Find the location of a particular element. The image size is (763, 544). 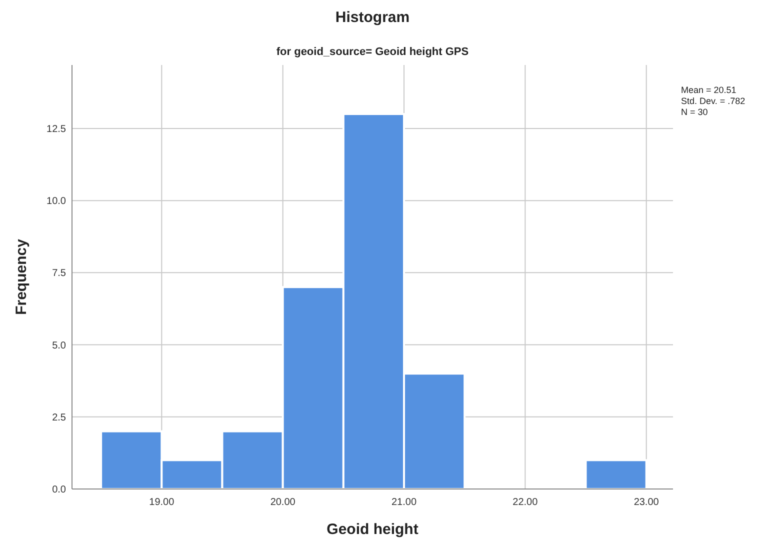

text: N = 30 is located at coordinates (694, 112).